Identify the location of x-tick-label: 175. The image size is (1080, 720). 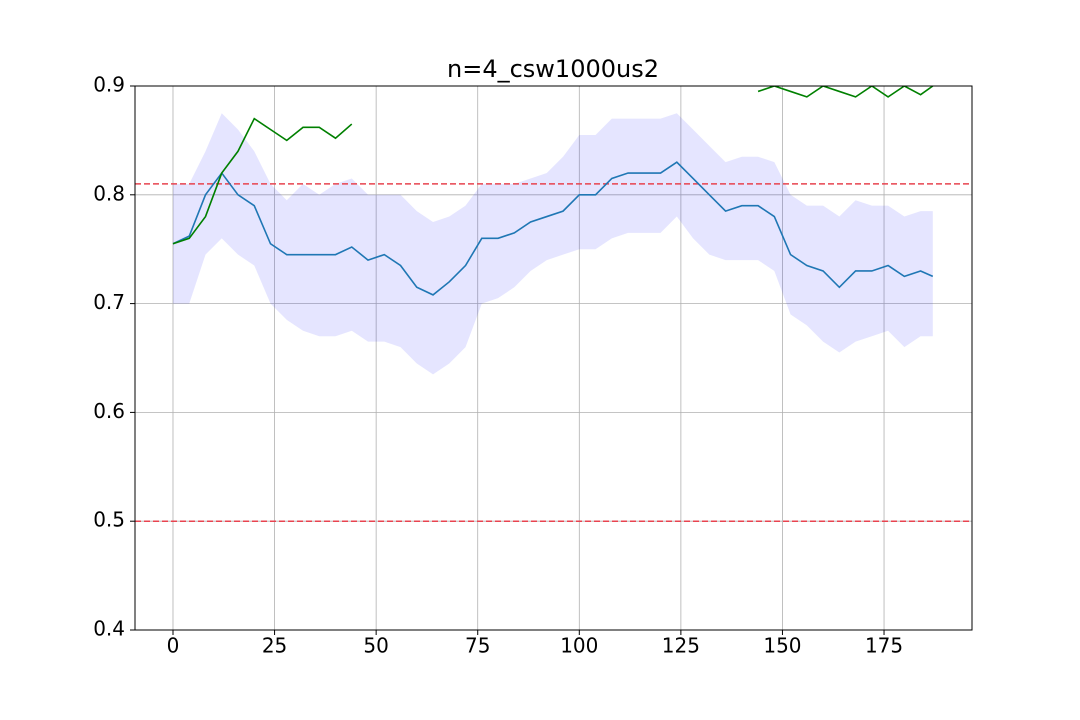
(884, 646).